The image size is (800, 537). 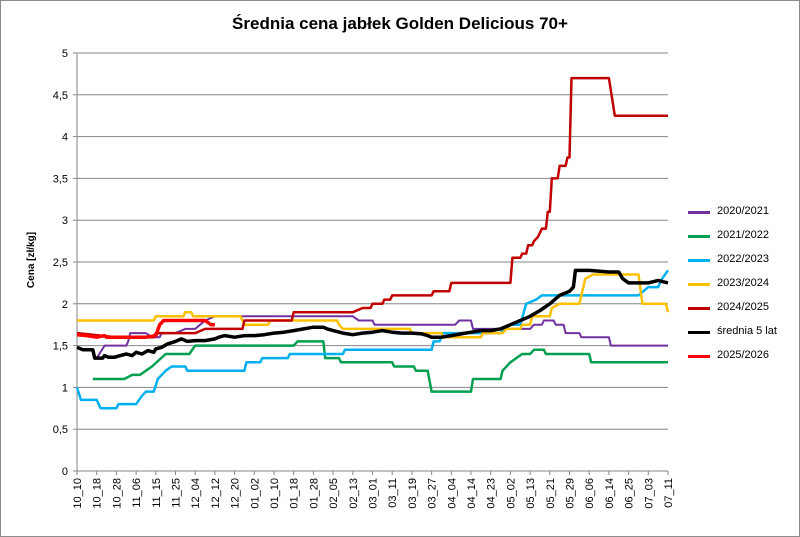 I want to click on x-tick-label: 02_05, so click(x=334, y=493).